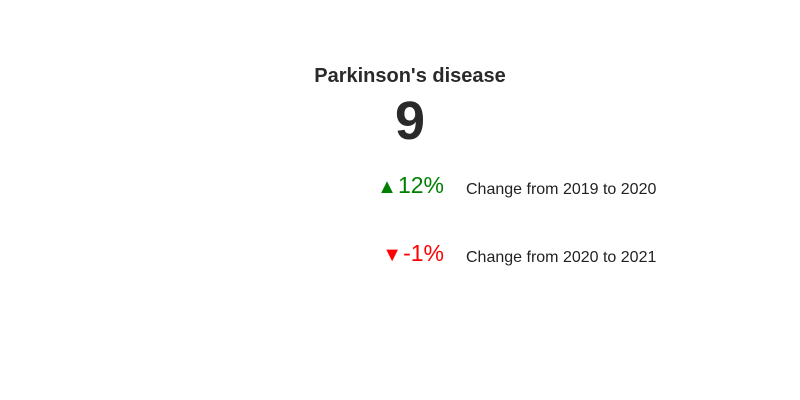  Describe the element at coordinates (423, 253) in the screenshot. I see `change-percent: -1%` at that location.